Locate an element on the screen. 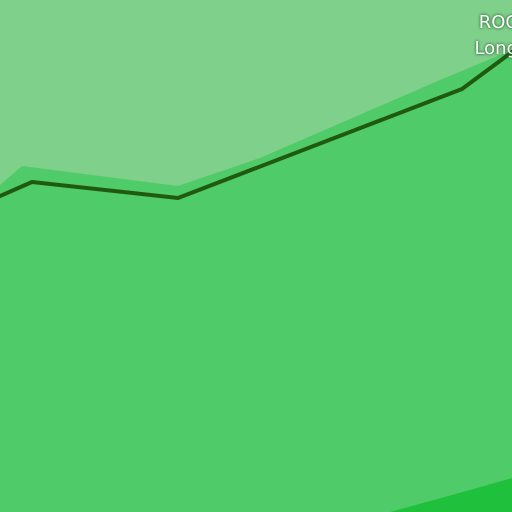 This screenshot has height=512, width=512. dark-park-area is located at coordinates (451, 495).